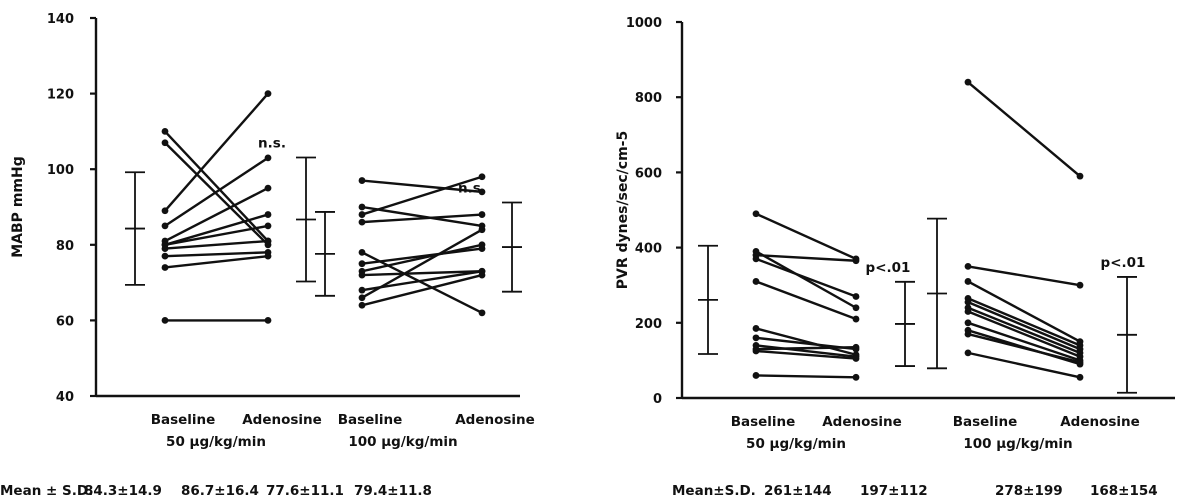 The height and width of the screenshot is (500, 1188). Describe the element at coordinates (65, 397) in the screenshot. I see `y-tick-label: 40` at that location.